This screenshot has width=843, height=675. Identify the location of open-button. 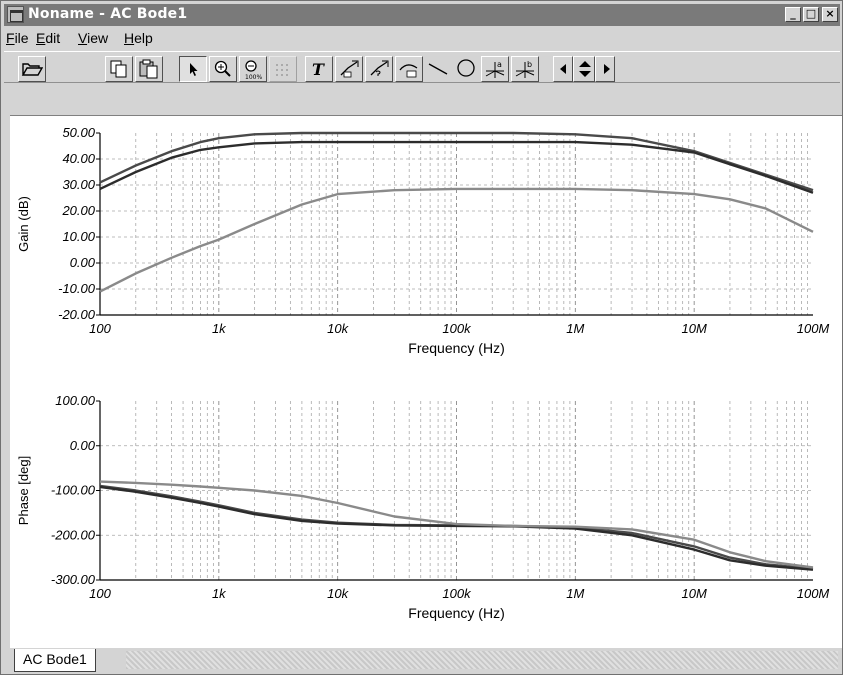
(32, 69).